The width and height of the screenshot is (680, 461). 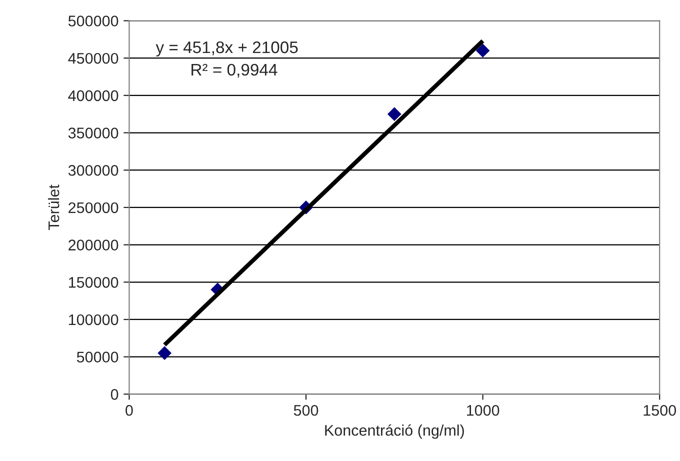 What do you see at coordinates (93, 245) in the screenshot?
I see `y-tick-label: 200000` at bounding box center [93, 245].